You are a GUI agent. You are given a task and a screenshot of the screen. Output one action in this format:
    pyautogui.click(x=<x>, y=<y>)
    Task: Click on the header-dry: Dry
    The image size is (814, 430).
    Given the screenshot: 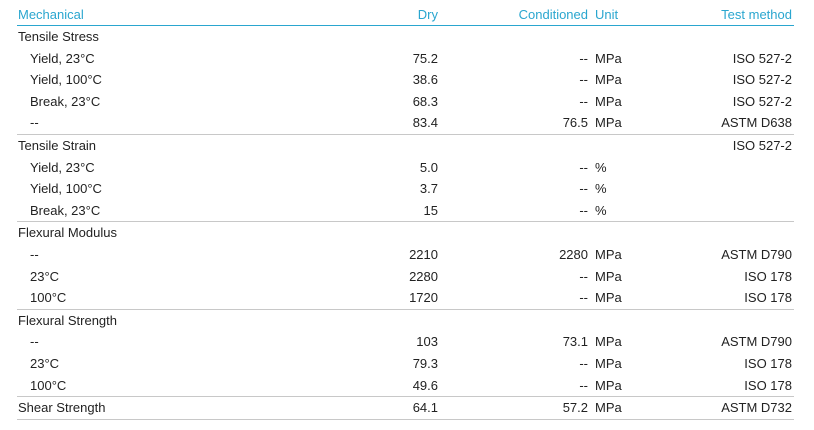 What is the action you would take?
    pyautogui.click(x=427, y=14)
    